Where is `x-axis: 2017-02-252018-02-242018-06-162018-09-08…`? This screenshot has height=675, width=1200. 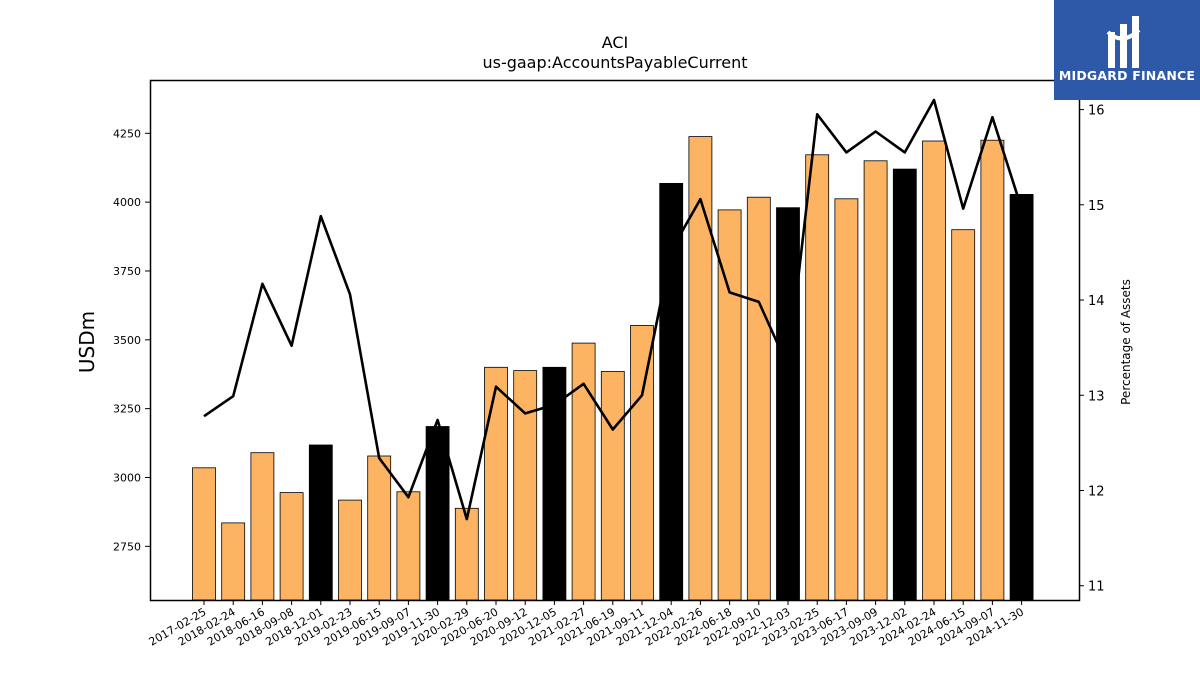 x-axis: 2017-02-252018-02-242018-06-162018-09-08… is located at coordinates (586, 624).